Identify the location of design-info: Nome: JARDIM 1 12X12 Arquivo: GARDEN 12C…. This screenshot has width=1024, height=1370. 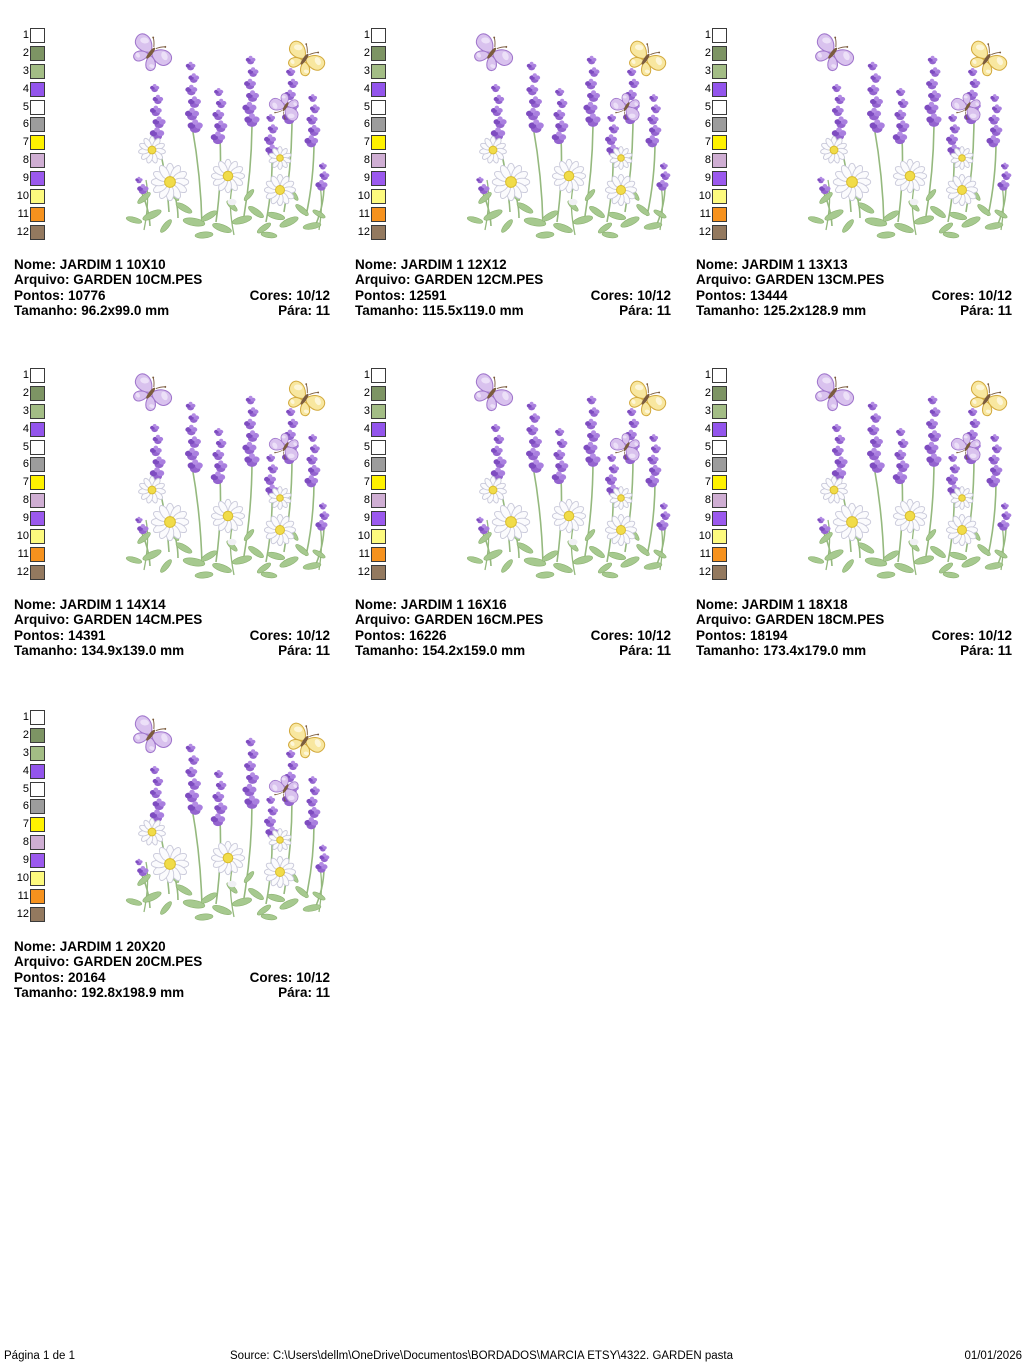
(513, 287).